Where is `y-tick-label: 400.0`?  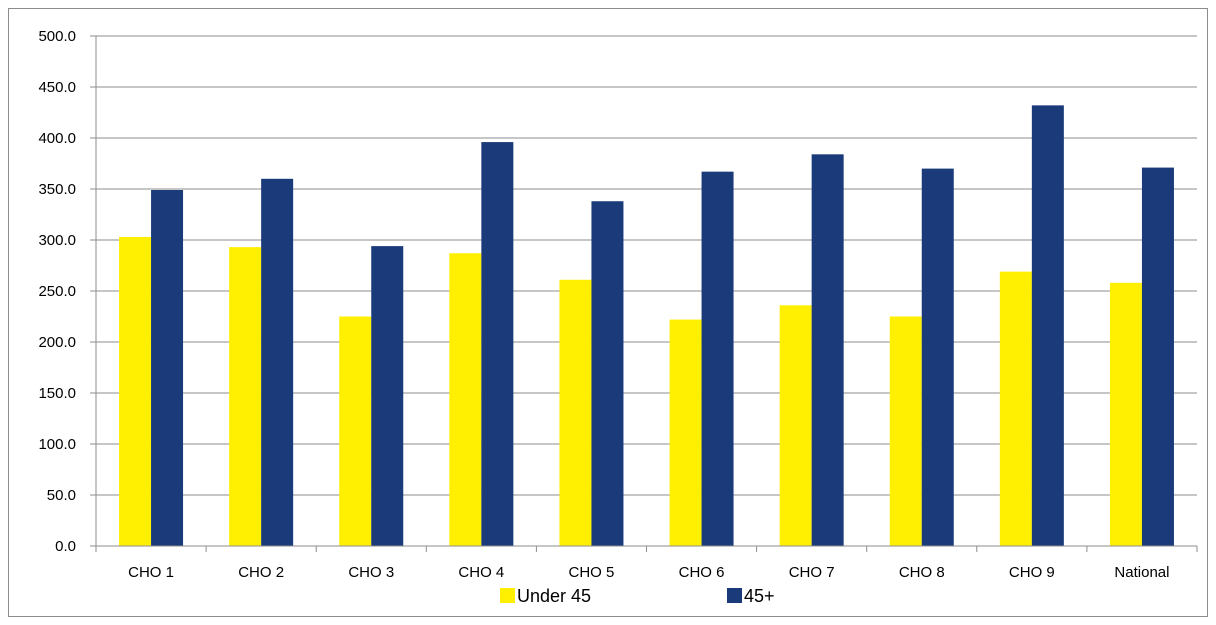 y-tick-label: 400.0 is located at coordinates (57, 138).